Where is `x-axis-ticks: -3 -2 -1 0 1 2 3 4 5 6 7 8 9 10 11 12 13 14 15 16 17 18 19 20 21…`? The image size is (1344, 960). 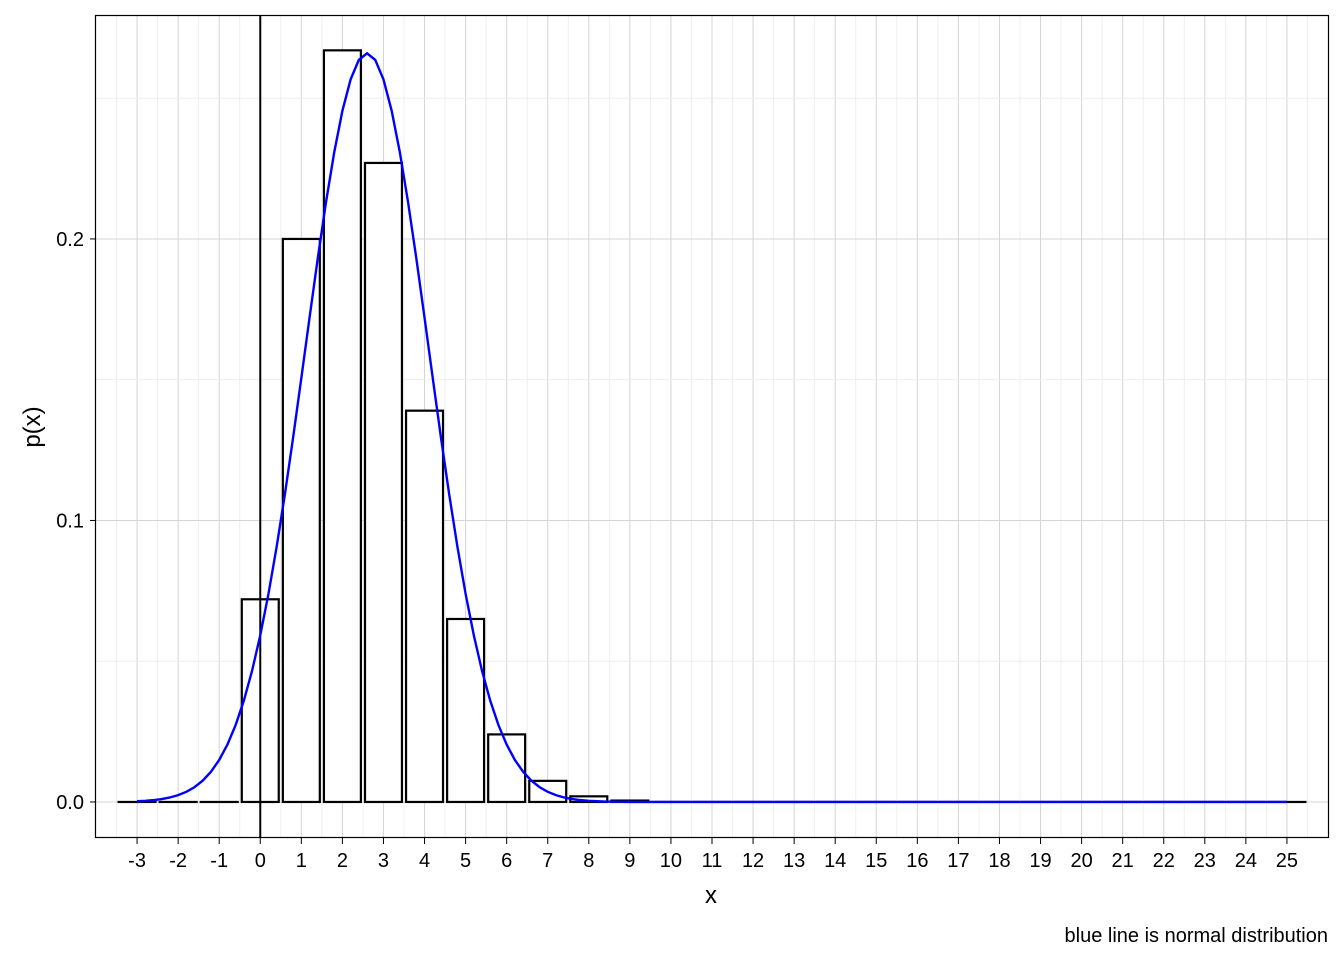 x-axis-ticks: -3 -2 -1 0 1 2 3 4 5 6 7 8 9 10 11 12 13 14 15 16 17 18 19 20 21… is located at coordinates (713, 855).